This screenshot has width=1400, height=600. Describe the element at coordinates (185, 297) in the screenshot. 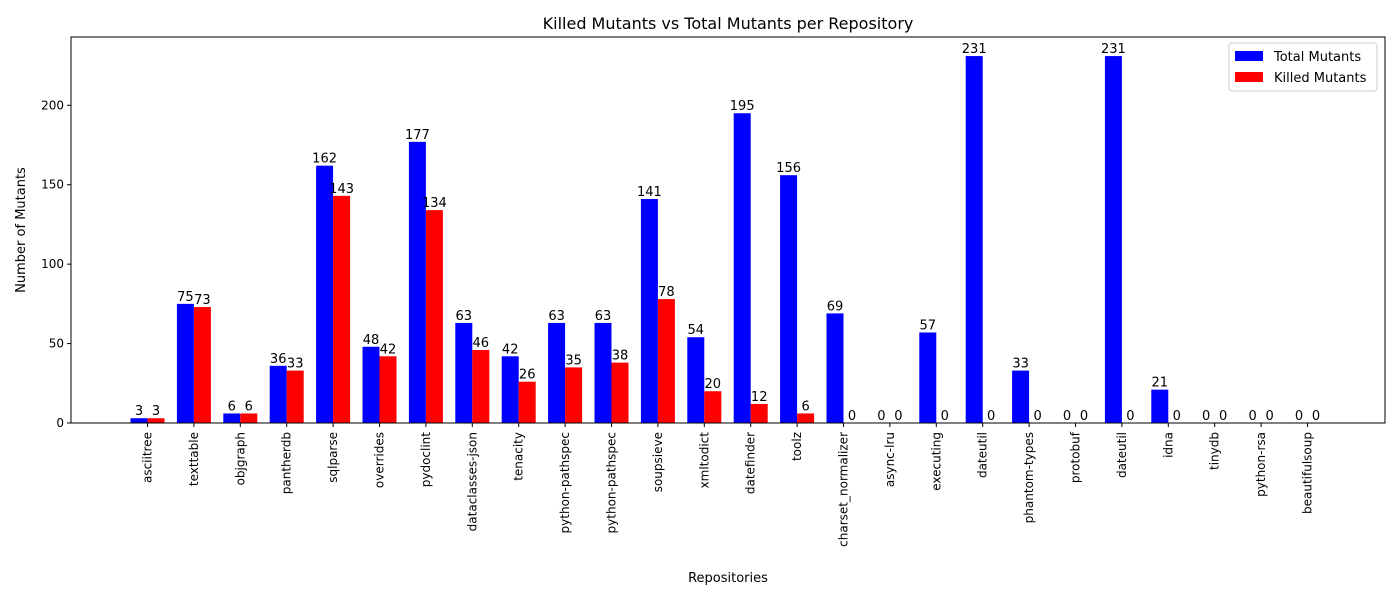

I see `value-label-total: 75` at that location.